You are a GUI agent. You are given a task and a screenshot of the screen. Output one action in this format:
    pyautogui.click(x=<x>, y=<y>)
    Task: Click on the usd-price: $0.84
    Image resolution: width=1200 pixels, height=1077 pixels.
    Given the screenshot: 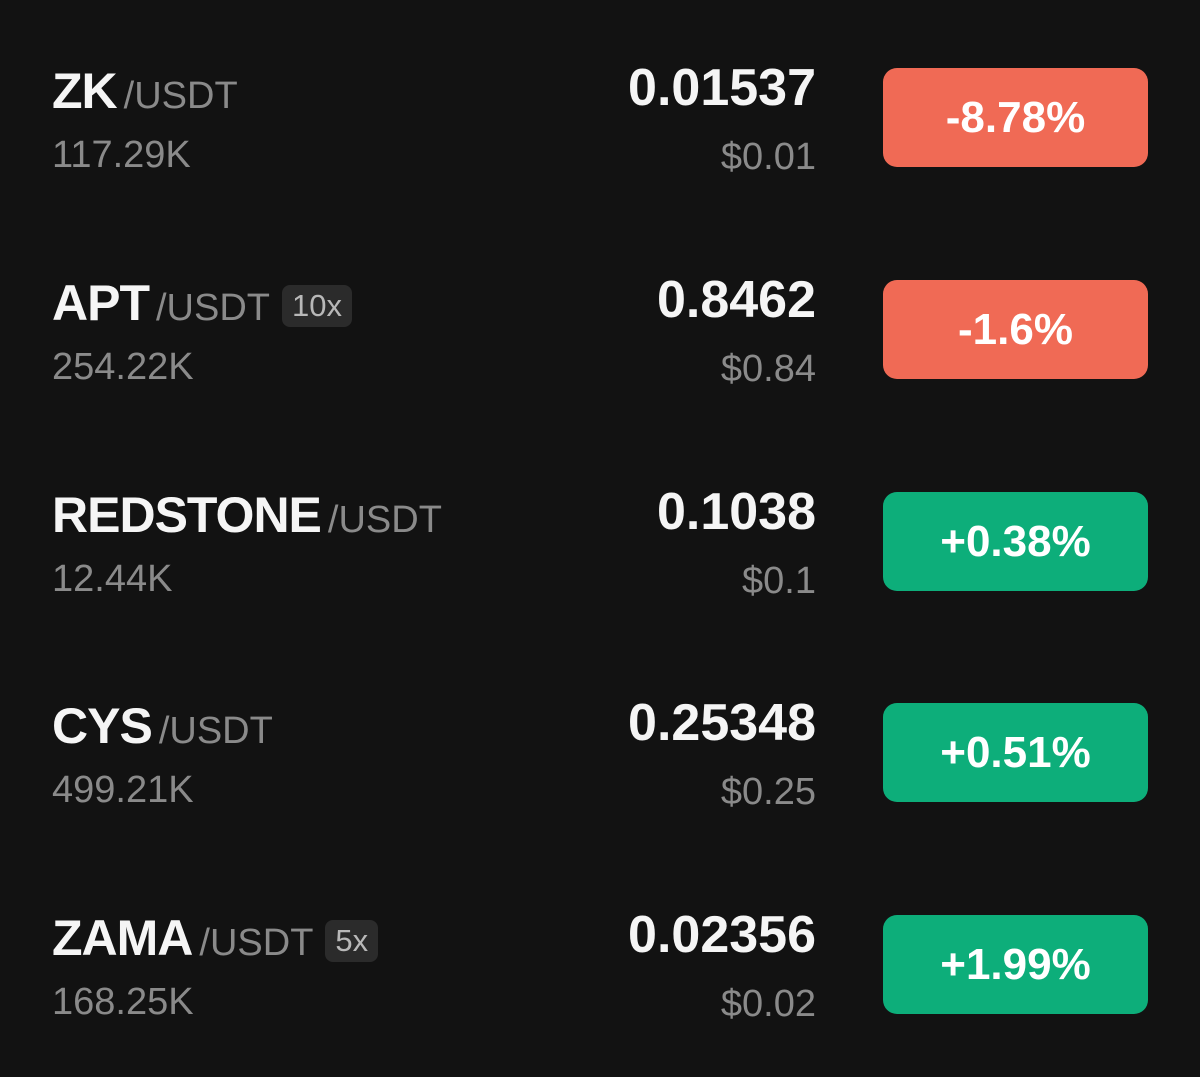 What is the action you would take?
    pyautogui.click(x=768, y=369)
    